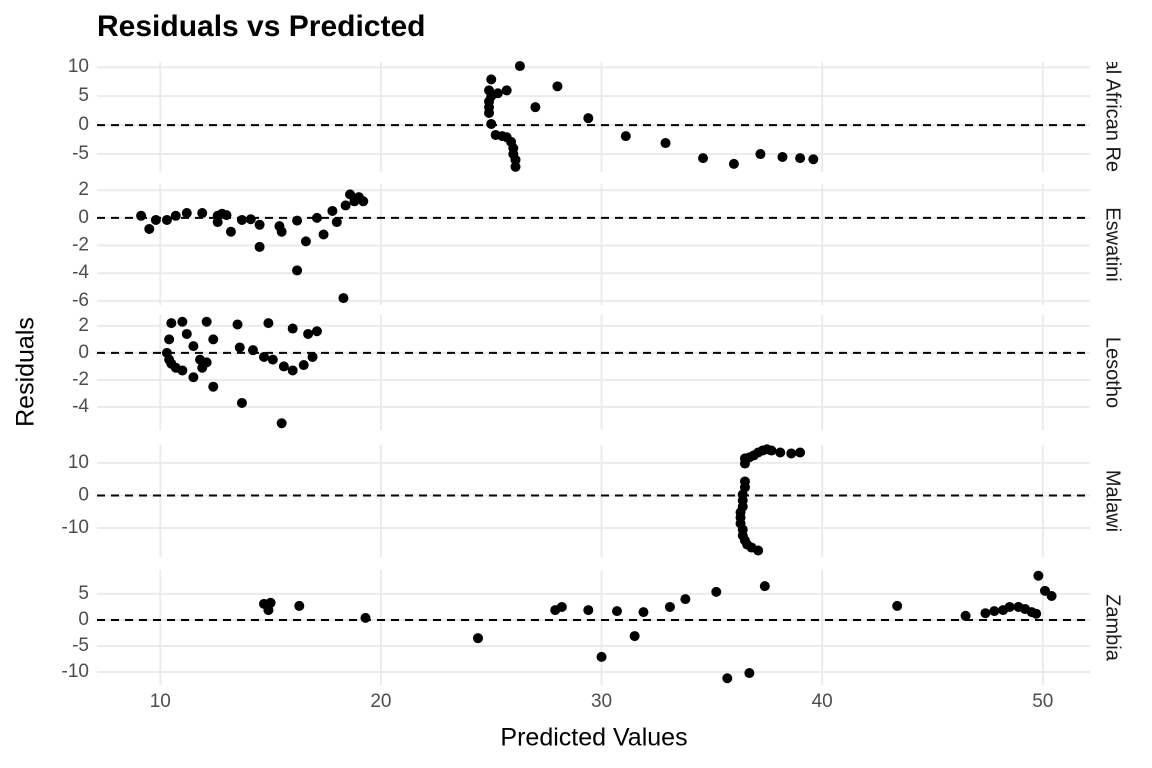 This screenshot has height=768, width=1152. Describe the element at coordinates (80, 153) in the screenshot. I see `y-tick-label: -5` at that location.